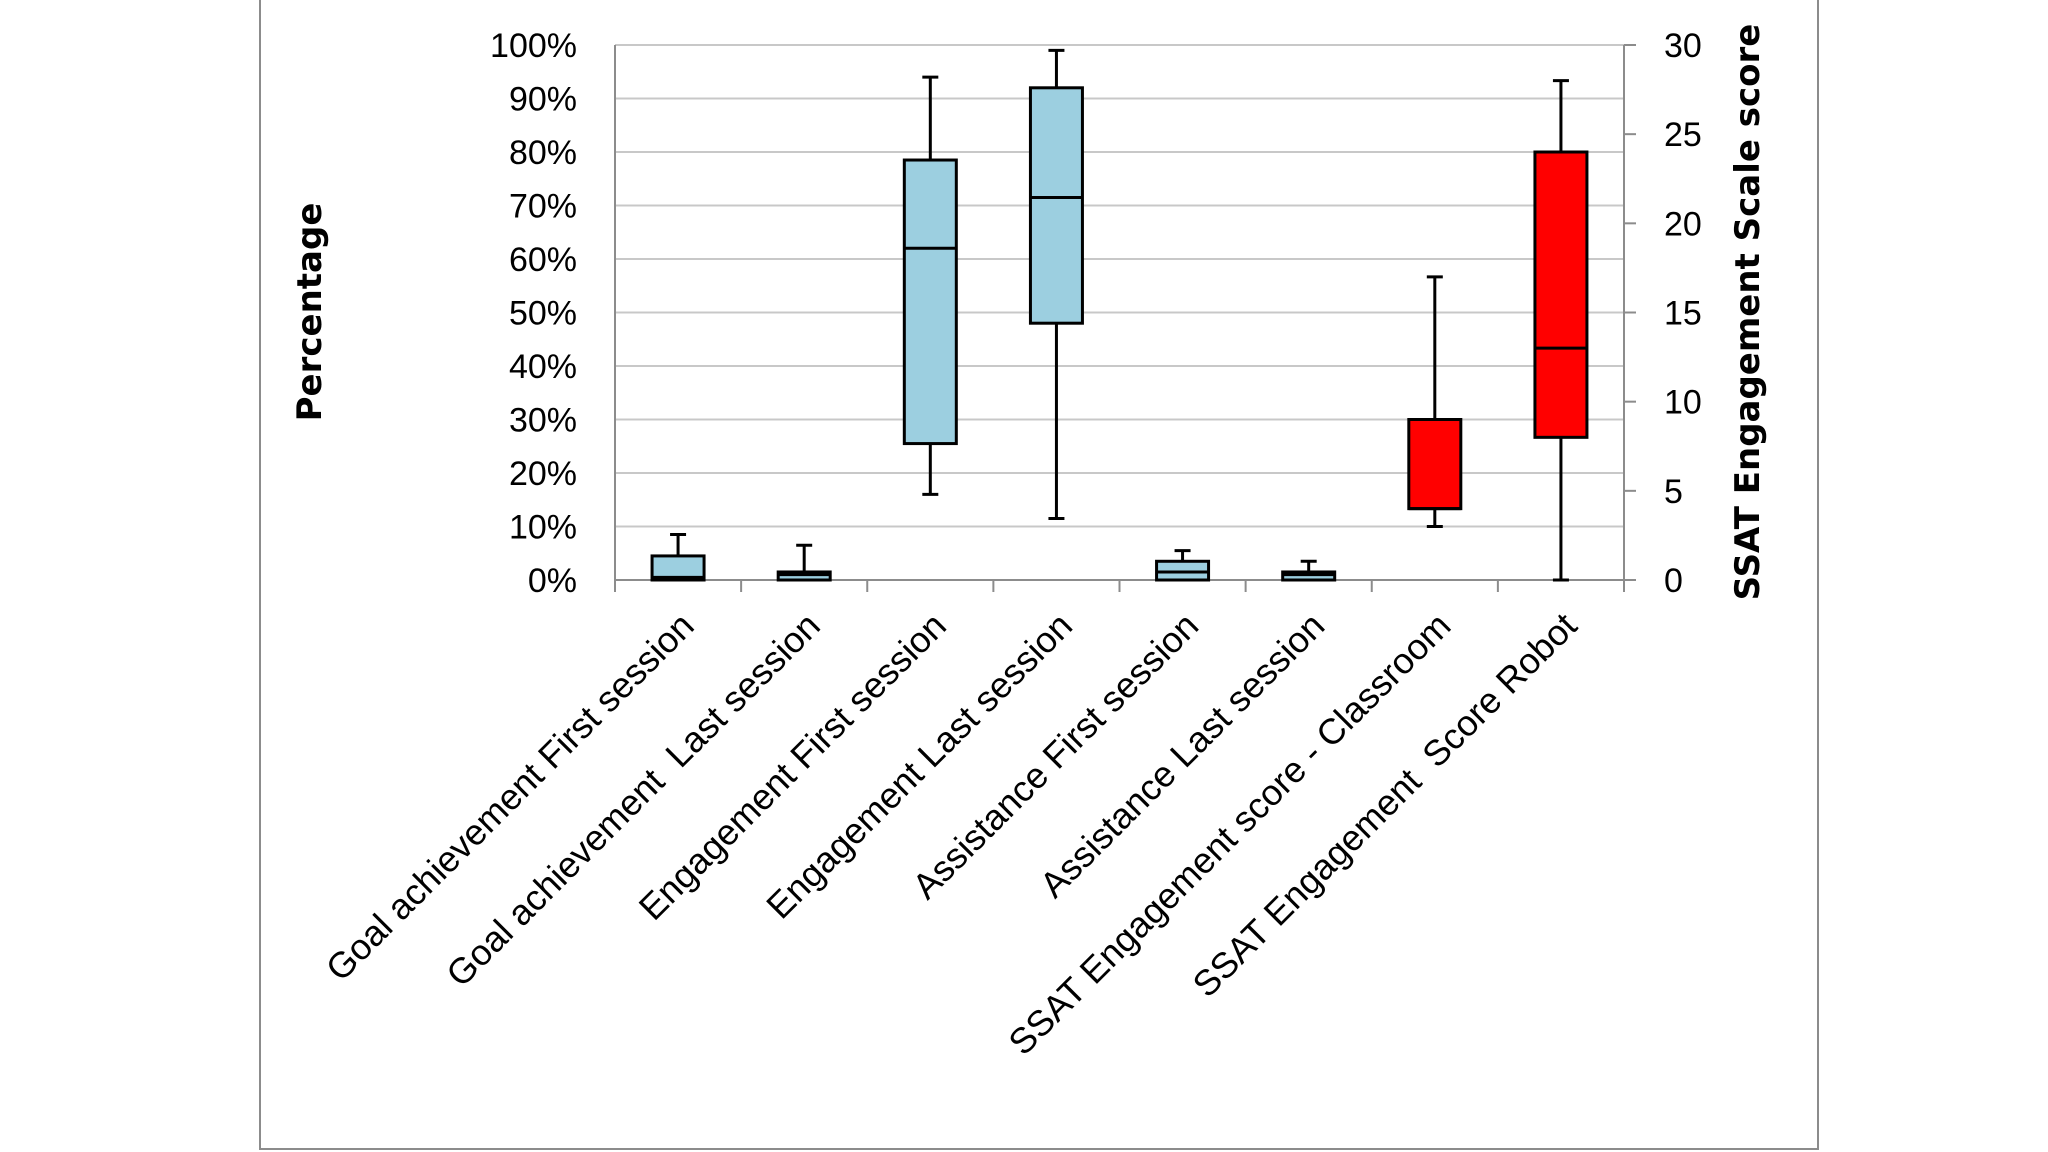  What do you see at coordinates (543, 153) in the screenshot?
I see `left-tick-label: 80%` at bounding box center [543, 153].